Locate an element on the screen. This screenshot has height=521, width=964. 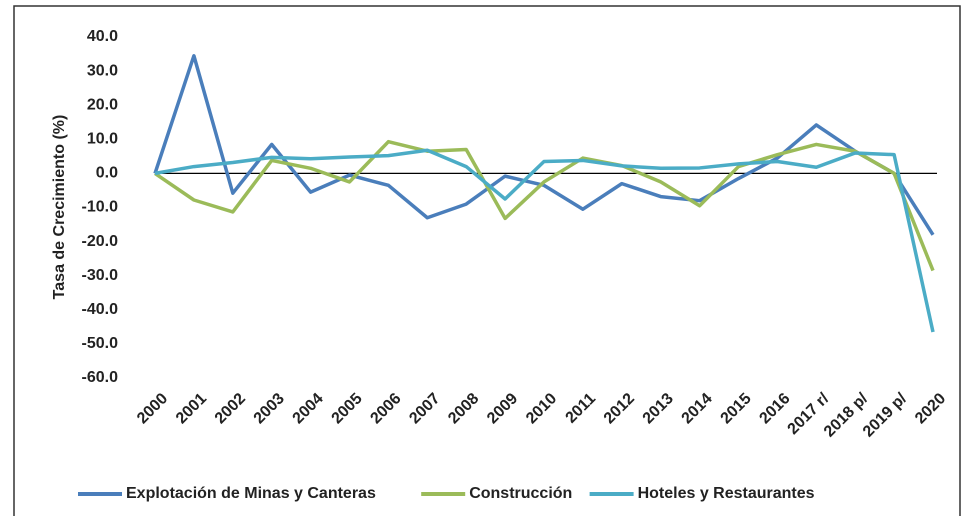
y-tick-label: 20.0 is located at coordinates (102, 104).